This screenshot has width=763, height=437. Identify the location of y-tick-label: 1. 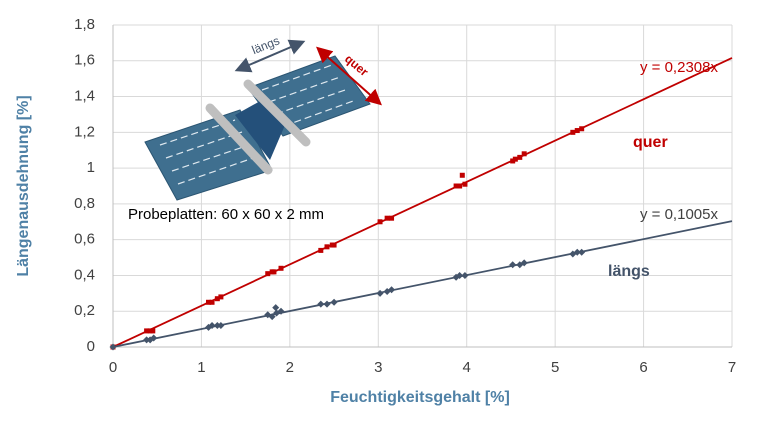
(91, 167).